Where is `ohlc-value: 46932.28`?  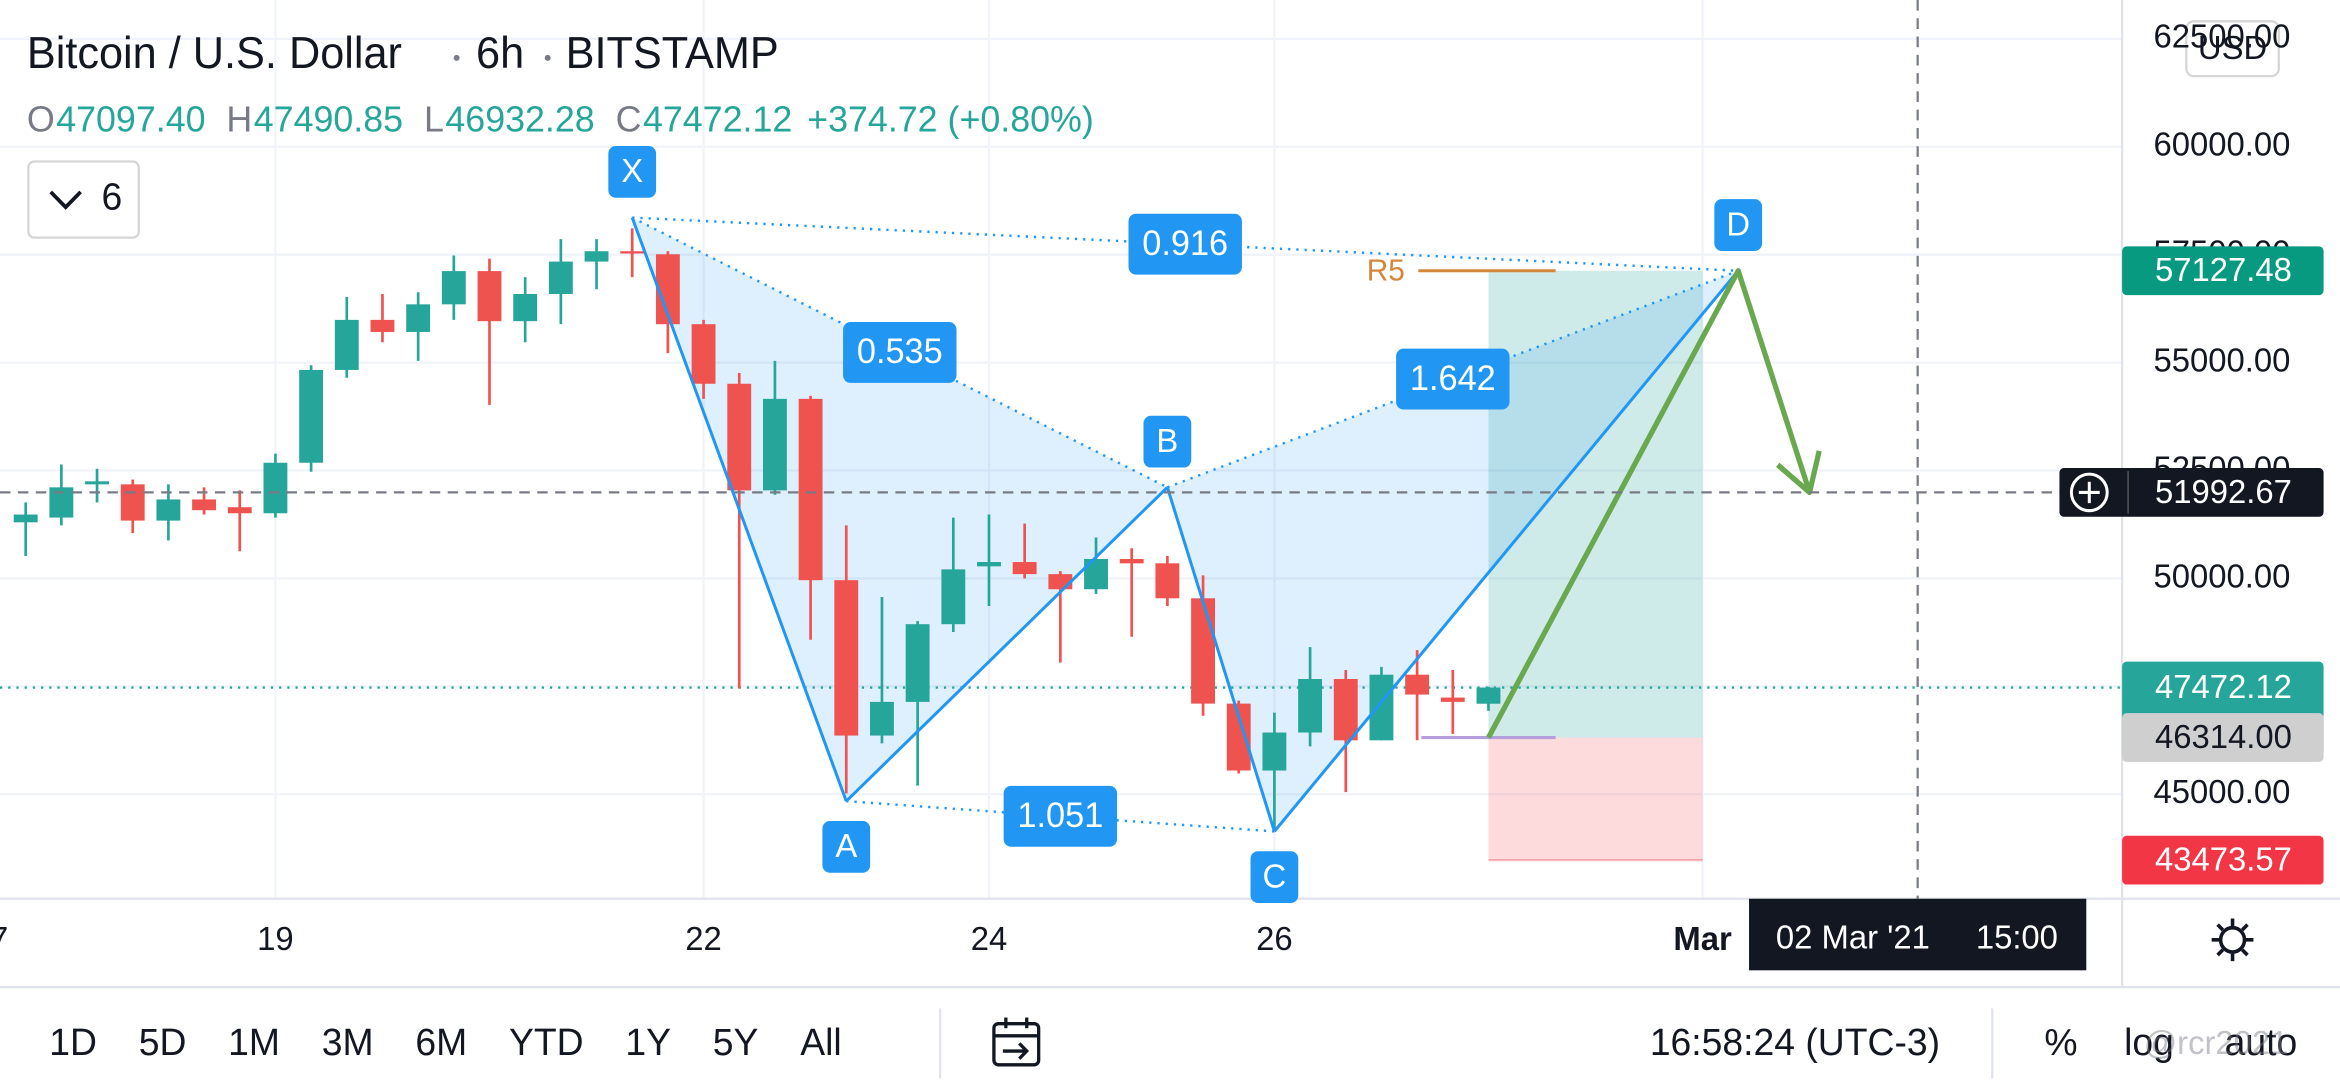 ohlc-value: 46932.28 is located at coordinates (519, 118).